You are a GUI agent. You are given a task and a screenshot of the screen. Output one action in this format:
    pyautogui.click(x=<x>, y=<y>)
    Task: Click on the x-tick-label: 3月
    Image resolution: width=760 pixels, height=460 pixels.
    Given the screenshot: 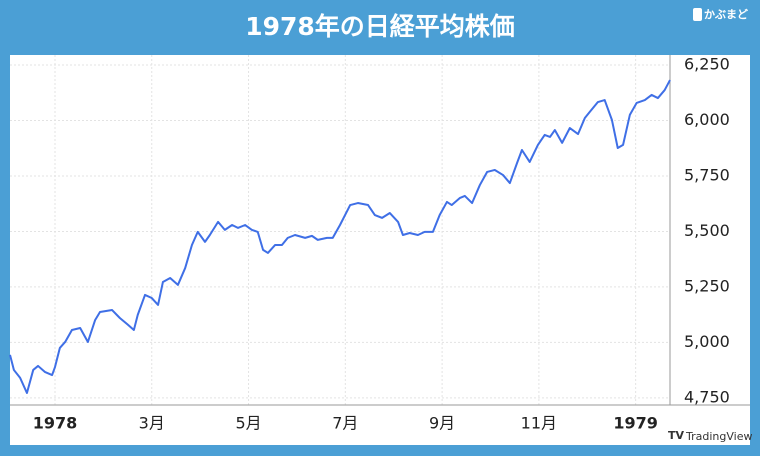 What is the action you would take?
    pyautogui.click(x=152, y=423)
    